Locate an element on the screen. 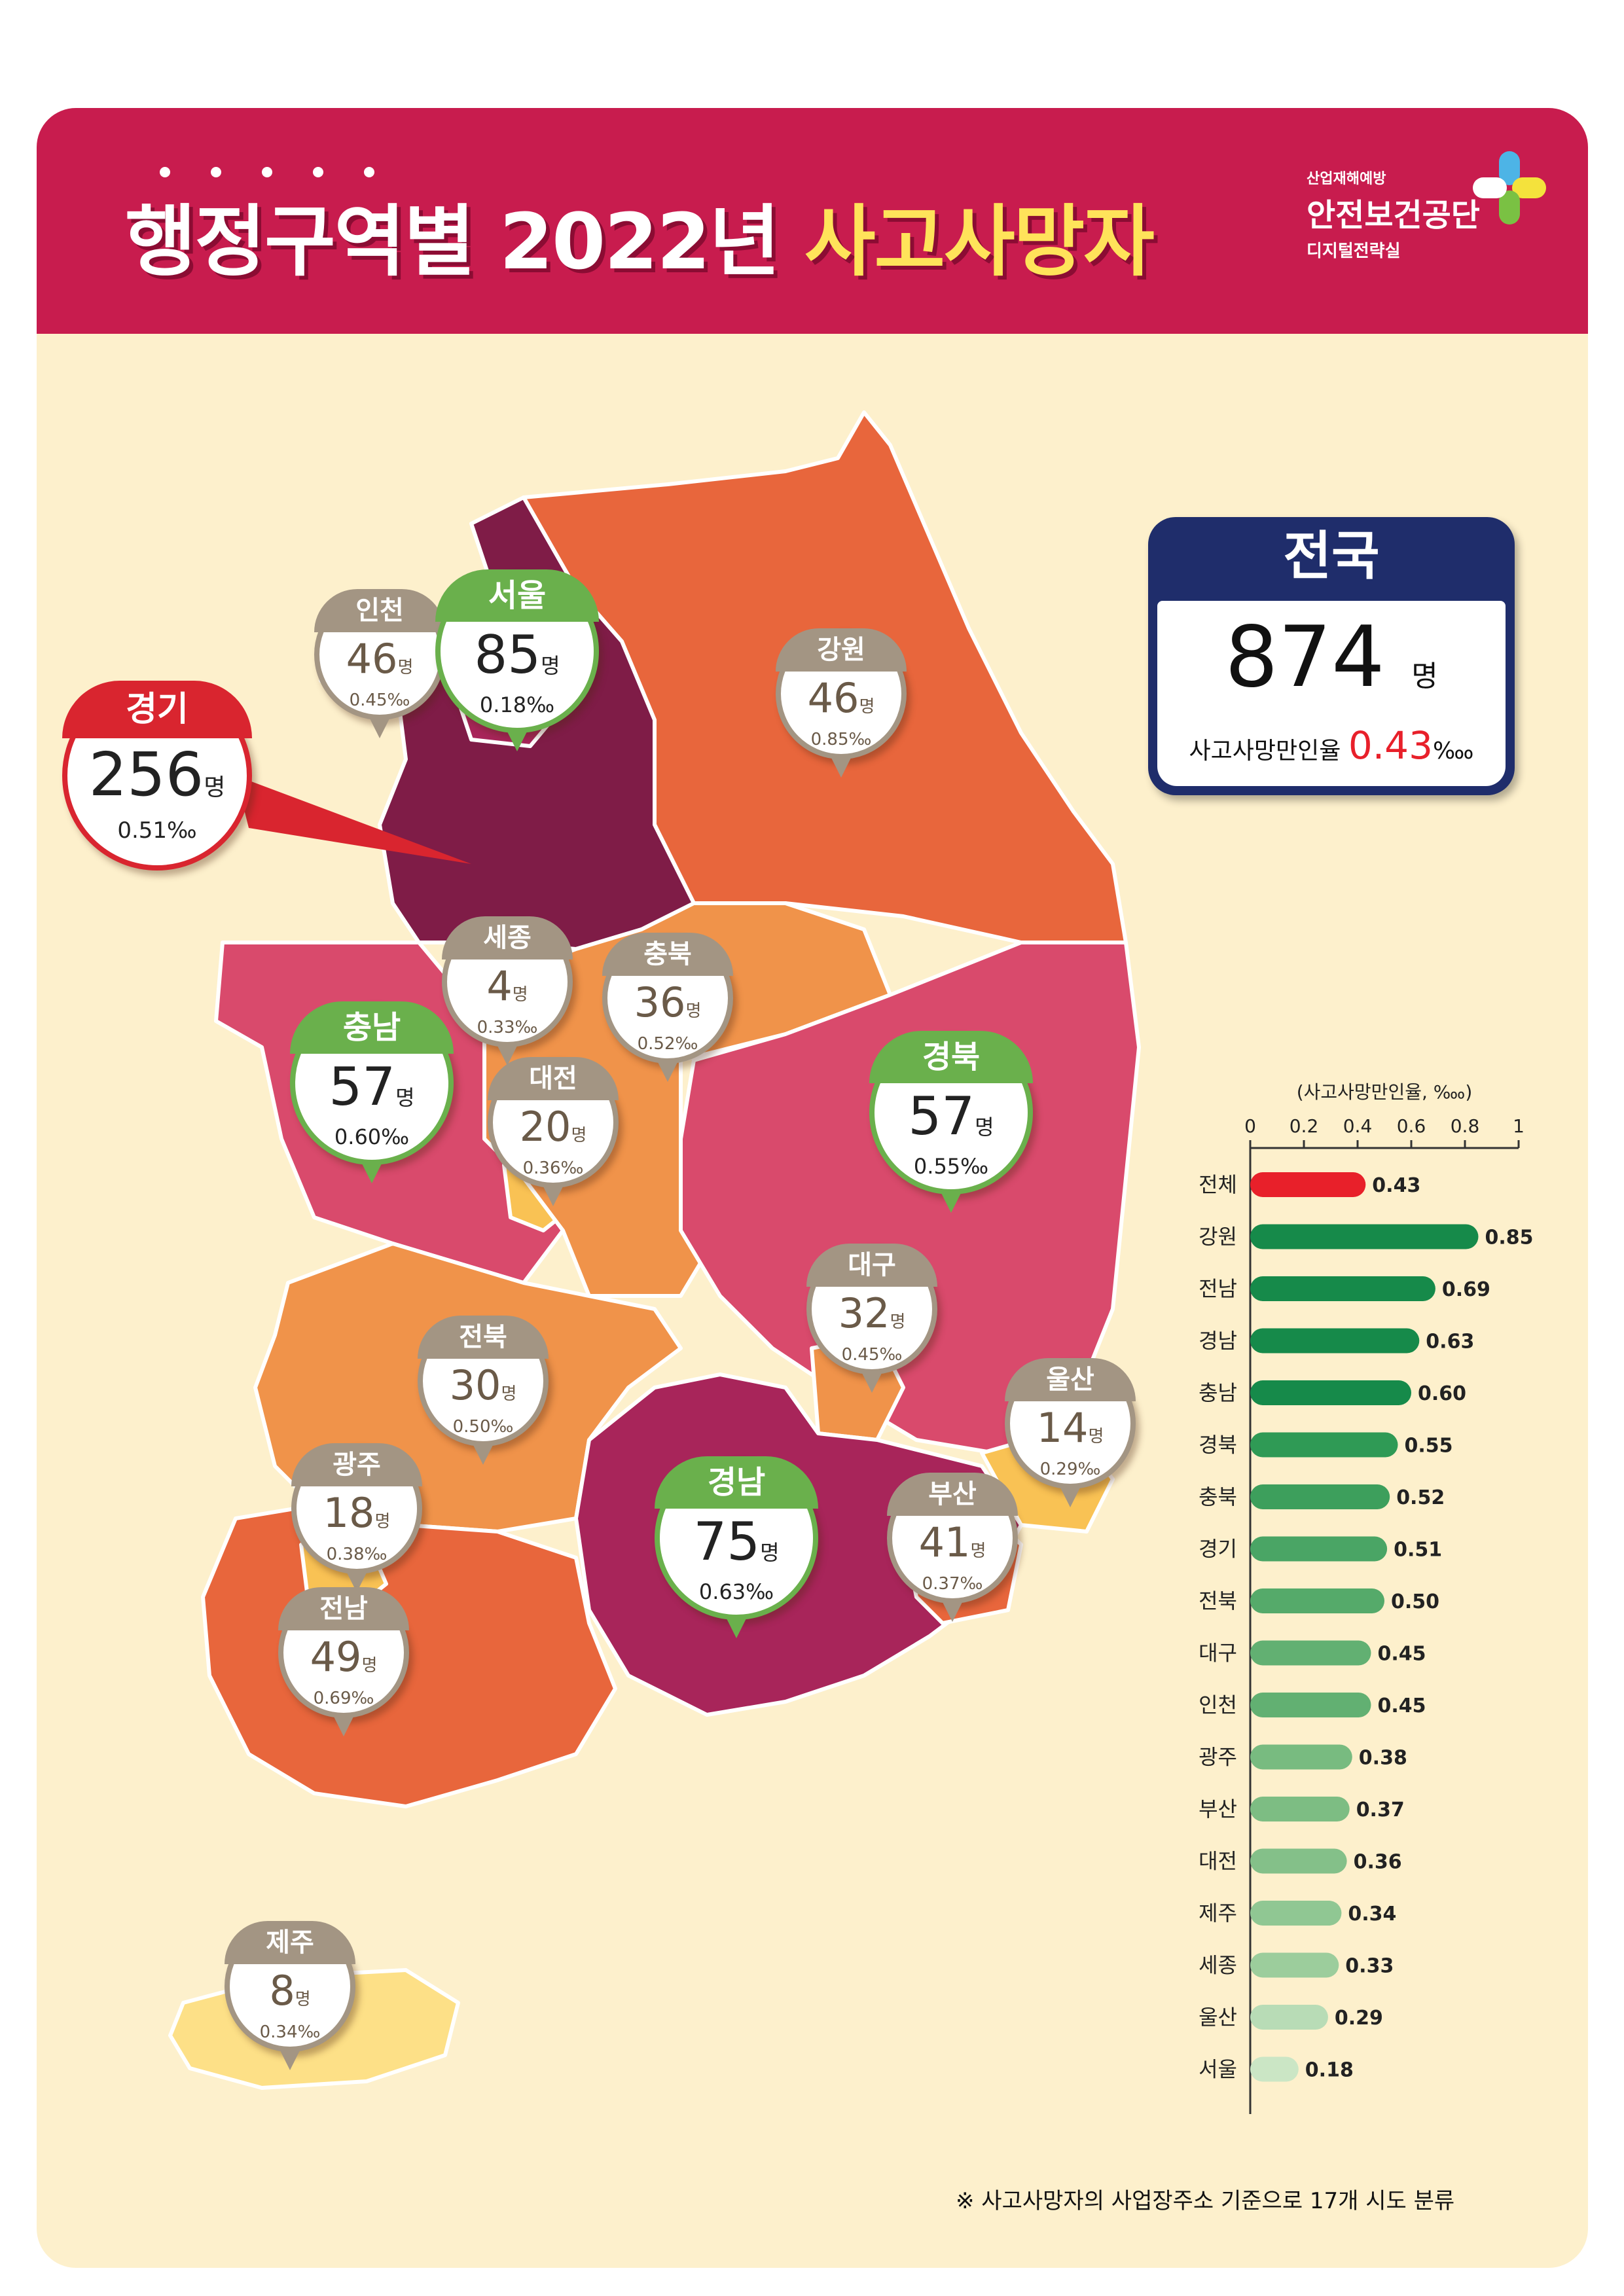 The width and height of the screenshot is (1624, 2296). chart-data-label: 0.38 is located at coordinates (1383, 1759).